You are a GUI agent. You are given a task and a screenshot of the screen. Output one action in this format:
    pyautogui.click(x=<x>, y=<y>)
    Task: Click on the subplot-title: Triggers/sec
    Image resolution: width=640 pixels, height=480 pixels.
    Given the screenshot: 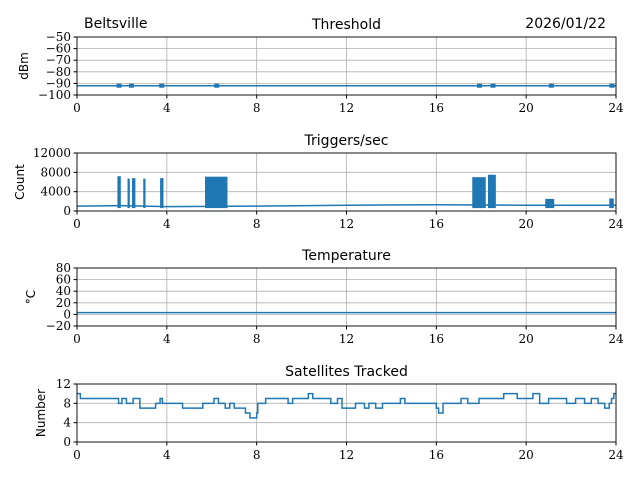 What is the action you would take?
    pyautogui.click(x=346, y=141)
    